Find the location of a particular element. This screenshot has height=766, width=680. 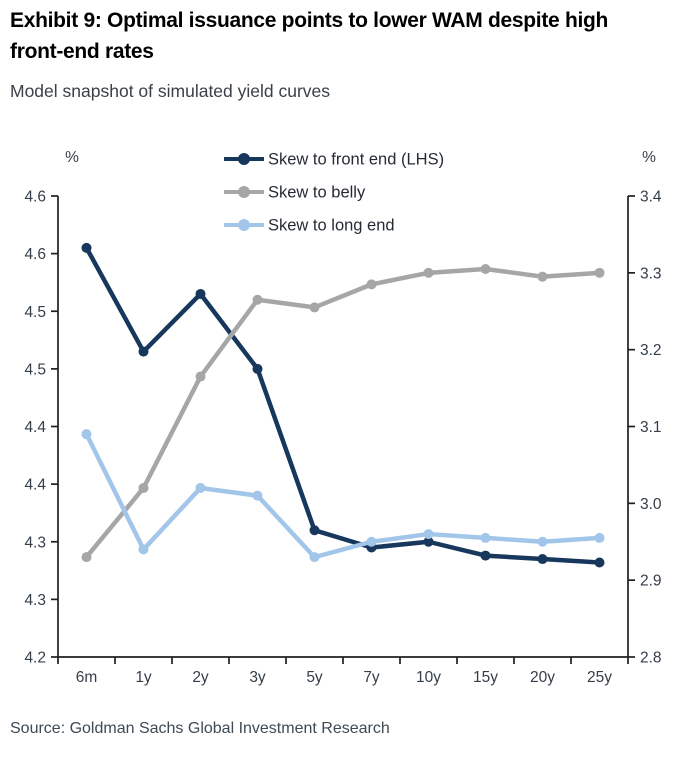

x-axis-category-label: 10y is located at coordinates (428, 677).